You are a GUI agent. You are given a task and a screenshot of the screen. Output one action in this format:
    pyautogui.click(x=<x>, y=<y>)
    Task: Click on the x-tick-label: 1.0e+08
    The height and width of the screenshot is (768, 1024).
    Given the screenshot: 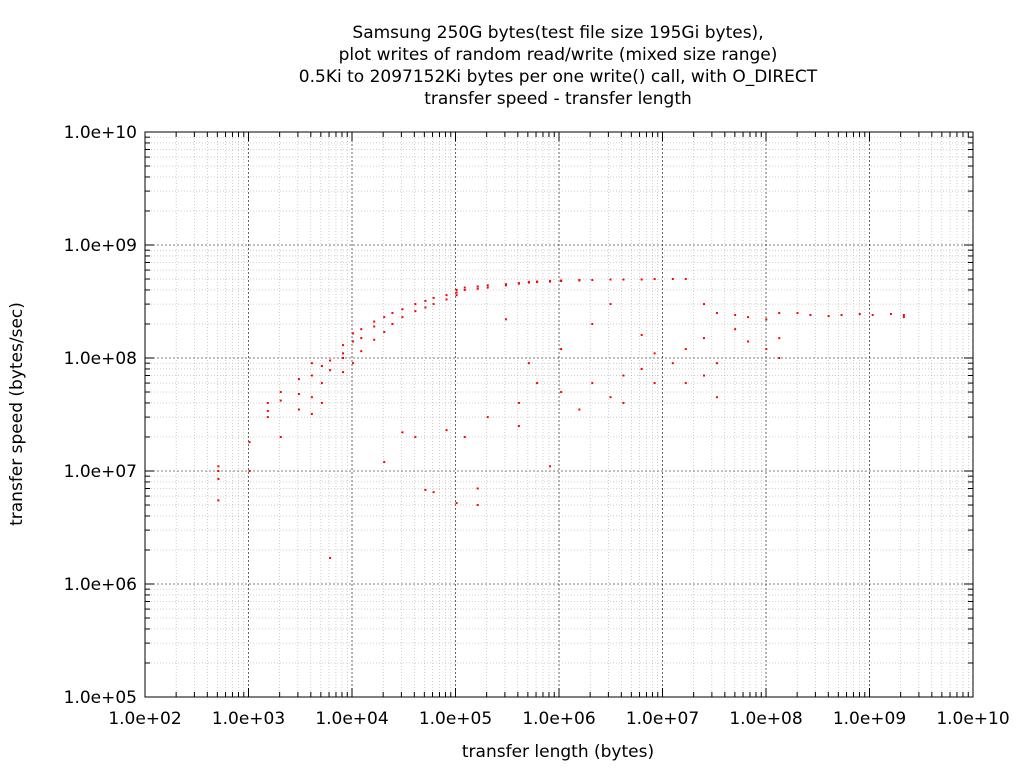 What is the action you would take?
    pyautogui.click(x=765, y=719)
    